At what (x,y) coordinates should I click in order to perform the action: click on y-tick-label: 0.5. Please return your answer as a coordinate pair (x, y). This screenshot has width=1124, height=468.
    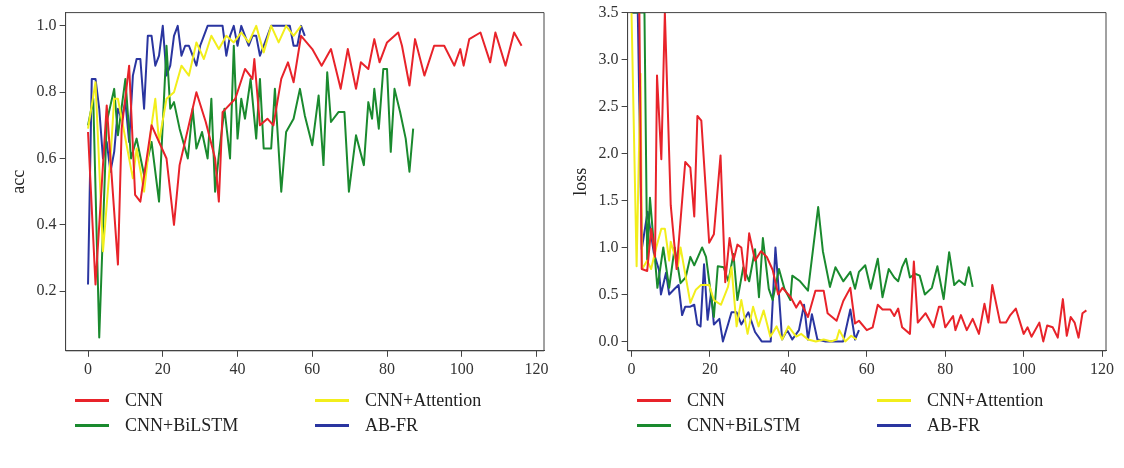
    Looking at the image, I should click on (608, 293).